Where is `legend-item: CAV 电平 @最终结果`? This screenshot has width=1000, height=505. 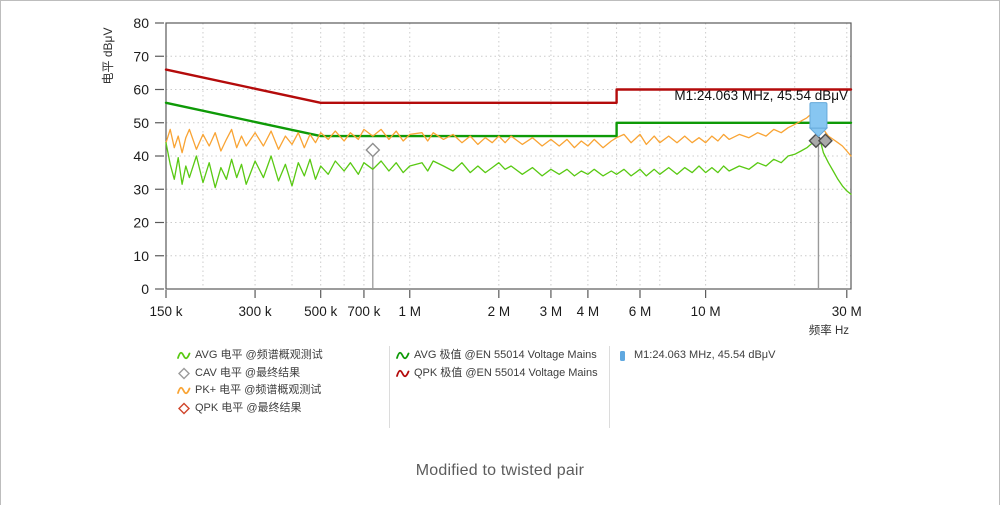
legend-item: CAV 电平 @最终结果 is located at coordinates (250, 374).